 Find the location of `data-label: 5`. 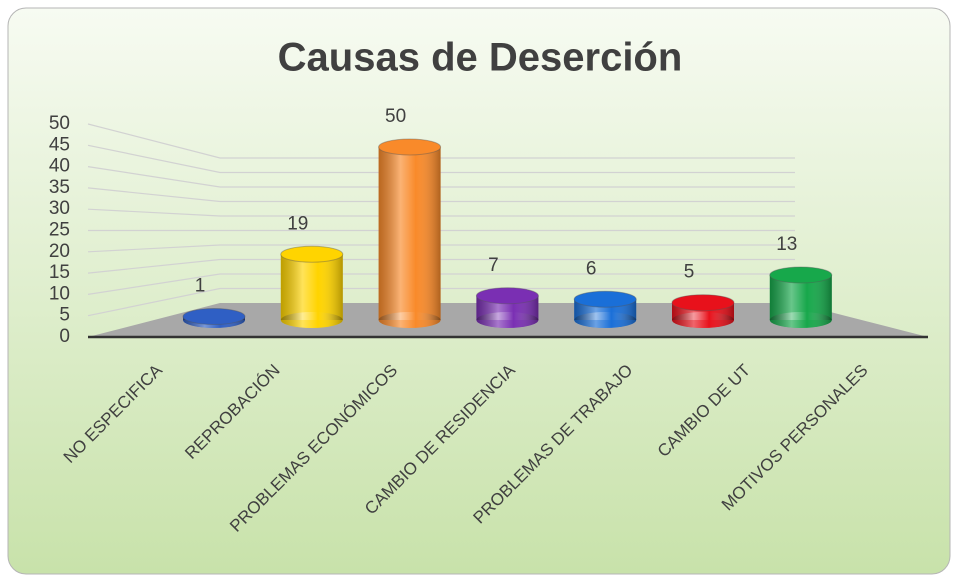

data-label: 5 is located at coordinates (689, 272).